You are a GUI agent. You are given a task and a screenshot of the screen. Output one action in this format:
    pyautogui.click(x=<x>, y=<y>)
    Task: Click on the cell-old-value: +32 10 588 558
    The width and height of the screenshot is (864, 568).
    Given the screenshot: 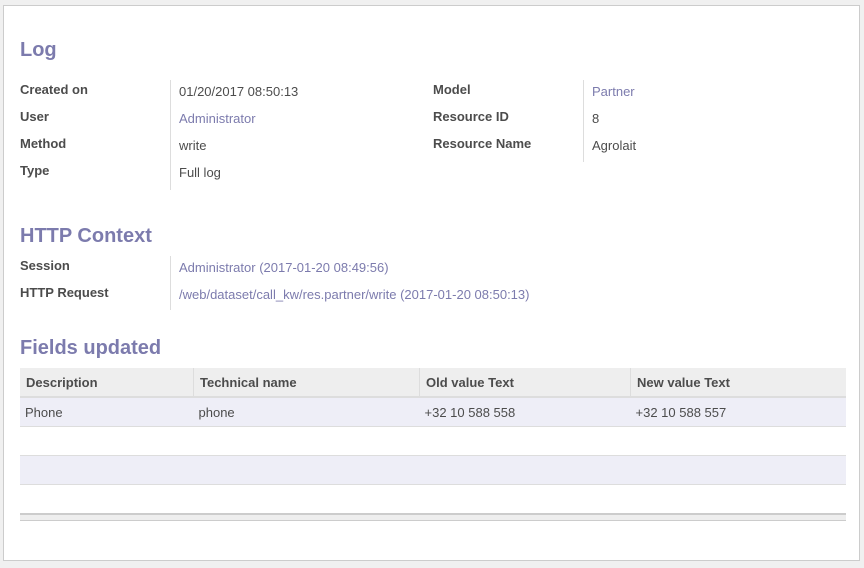 What is the action you would take?
    pyautogui.click(x=525, y=412)
    